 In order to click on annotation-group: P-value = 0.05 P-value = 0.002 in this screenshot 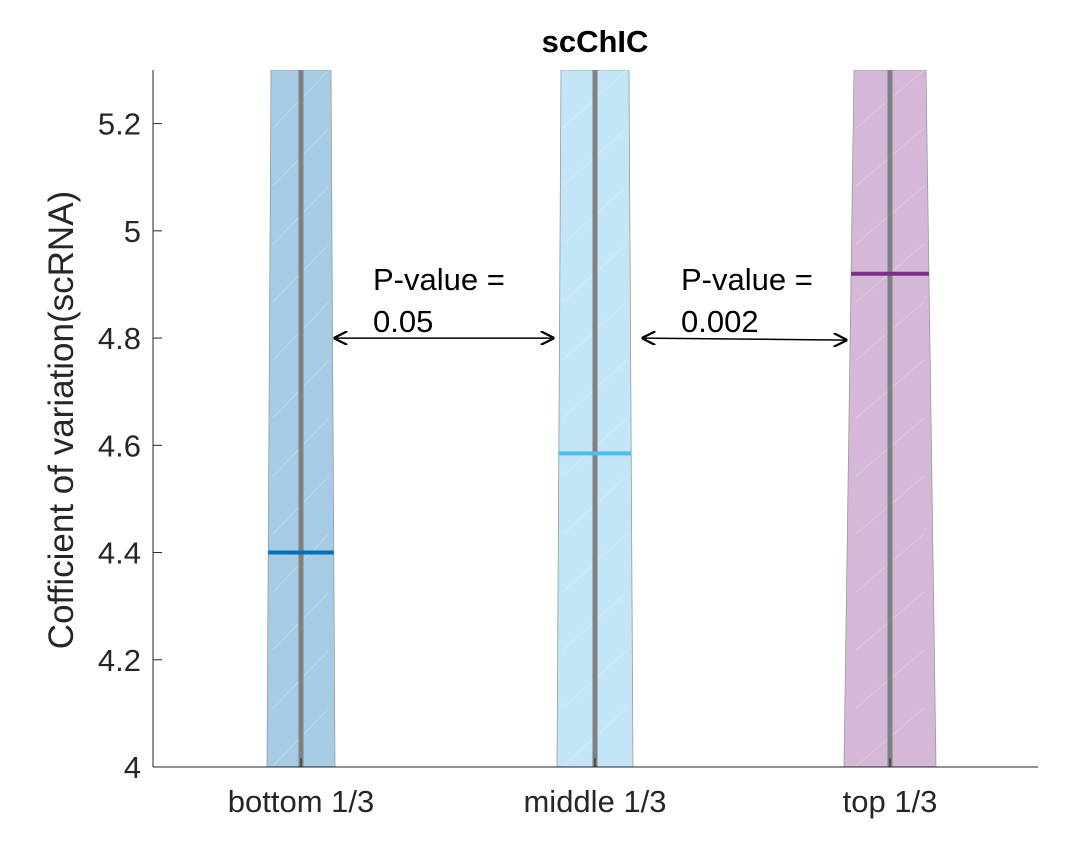, I will do `click(590, 301)`.